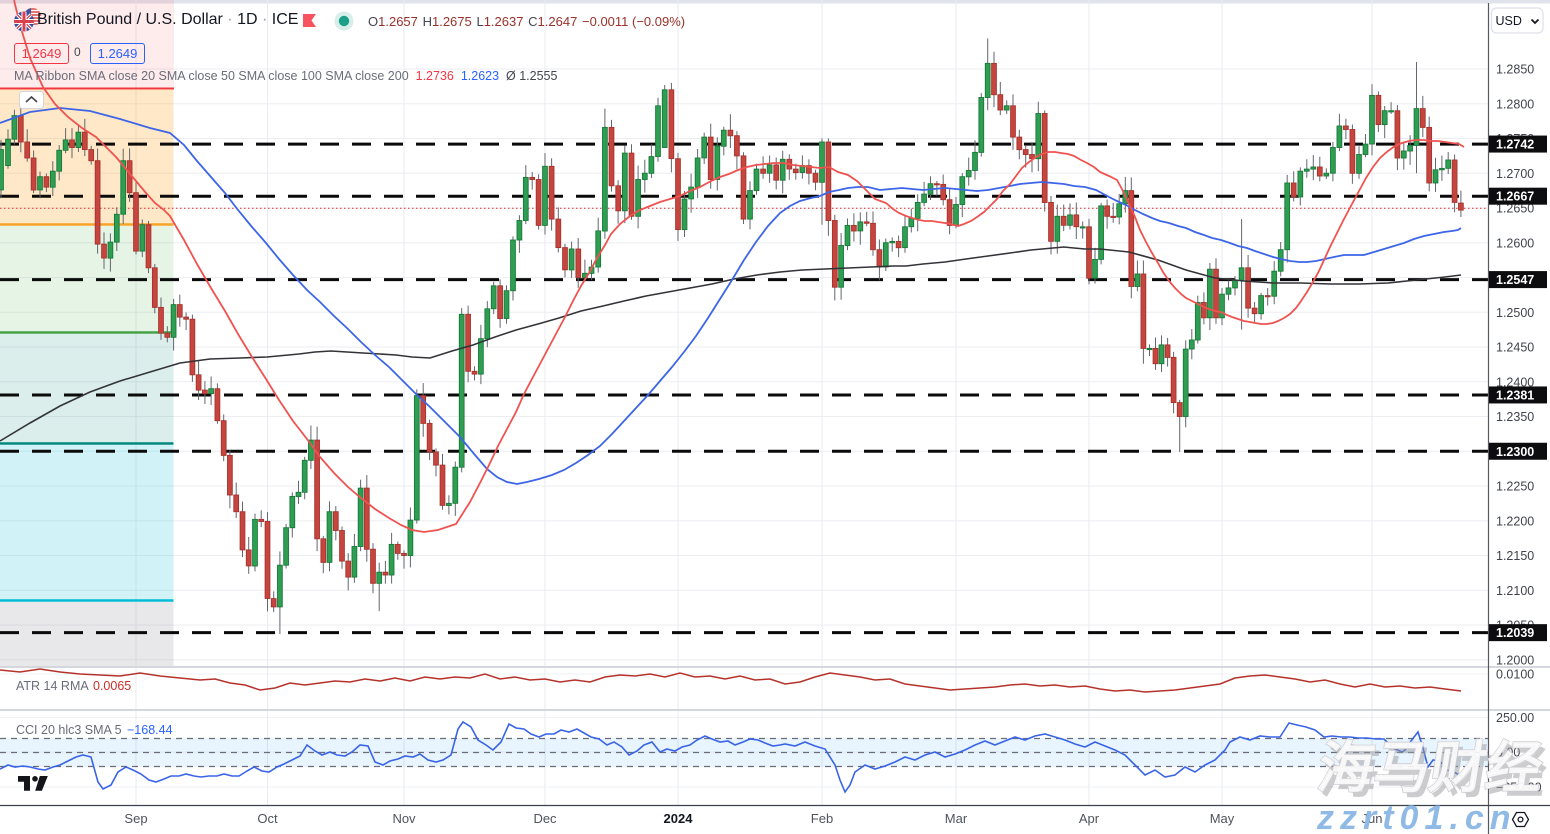  I want to click on svg-text: 1.2350, so click(1515, 417).